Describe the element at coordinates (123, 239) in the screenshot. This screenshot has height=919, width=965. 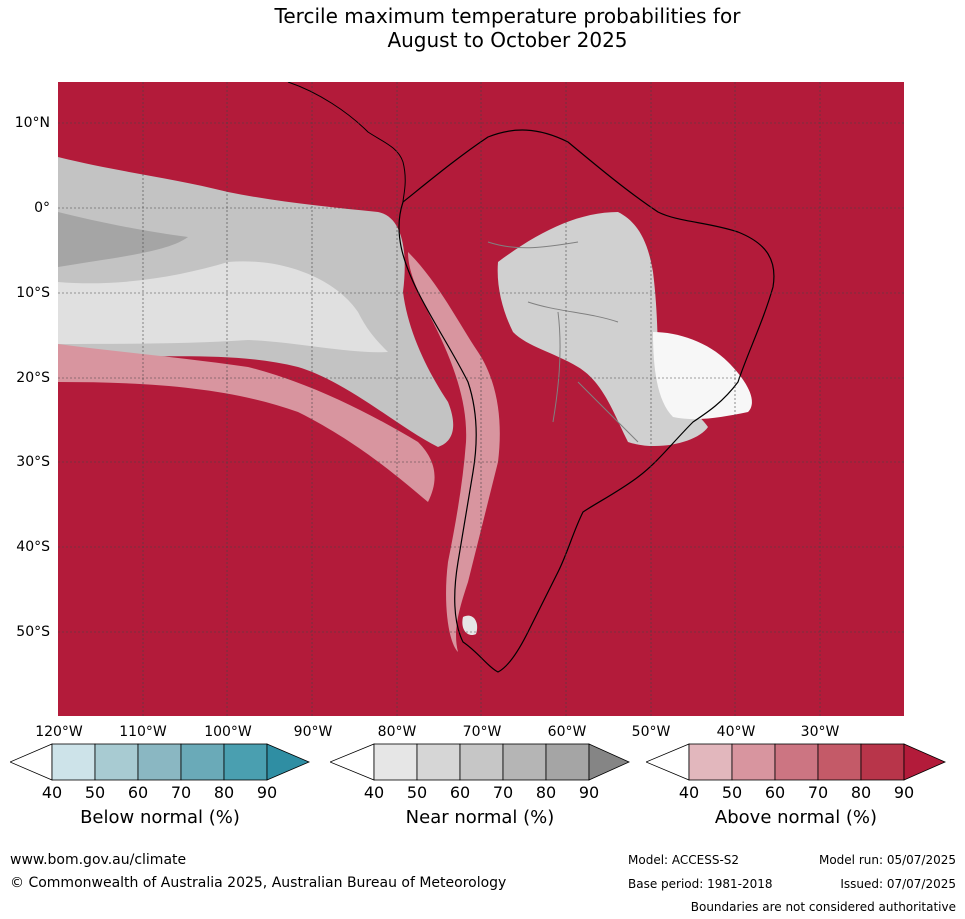
I see `pacific-near-normal-dark` at that location.